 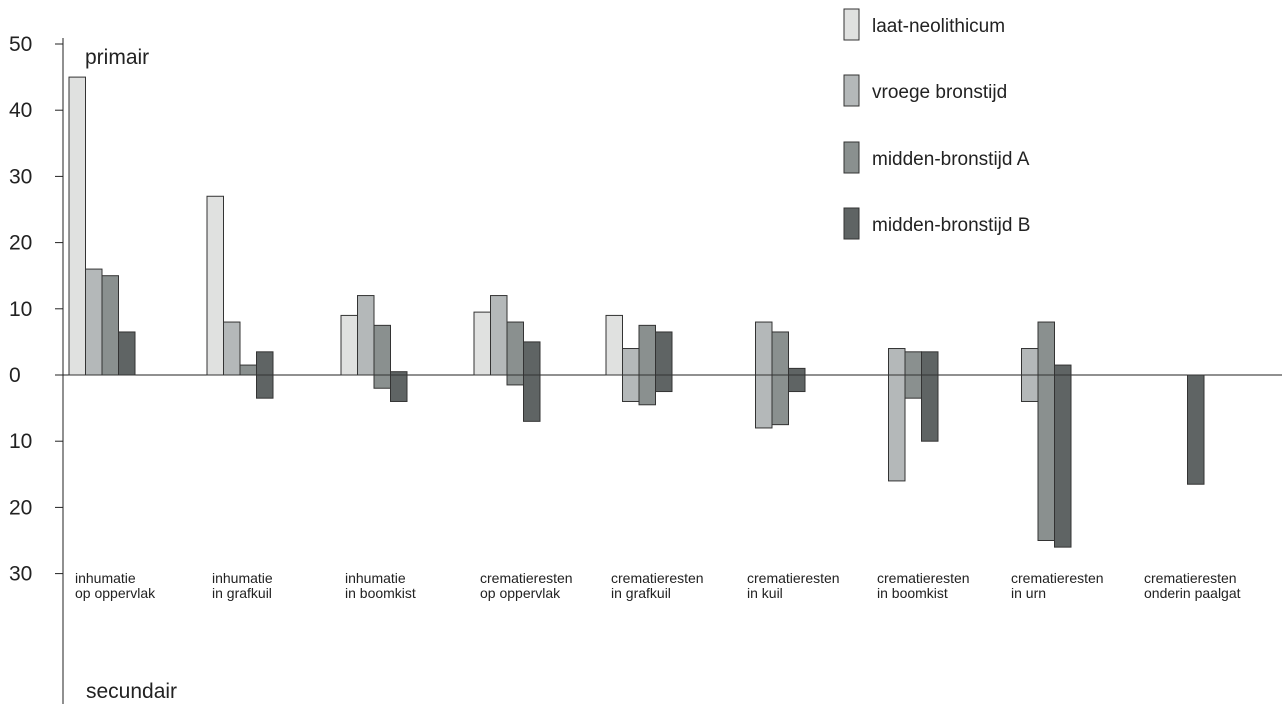 I want to click on category-label: crematieresten in urn, so click(x=1057, y=585).